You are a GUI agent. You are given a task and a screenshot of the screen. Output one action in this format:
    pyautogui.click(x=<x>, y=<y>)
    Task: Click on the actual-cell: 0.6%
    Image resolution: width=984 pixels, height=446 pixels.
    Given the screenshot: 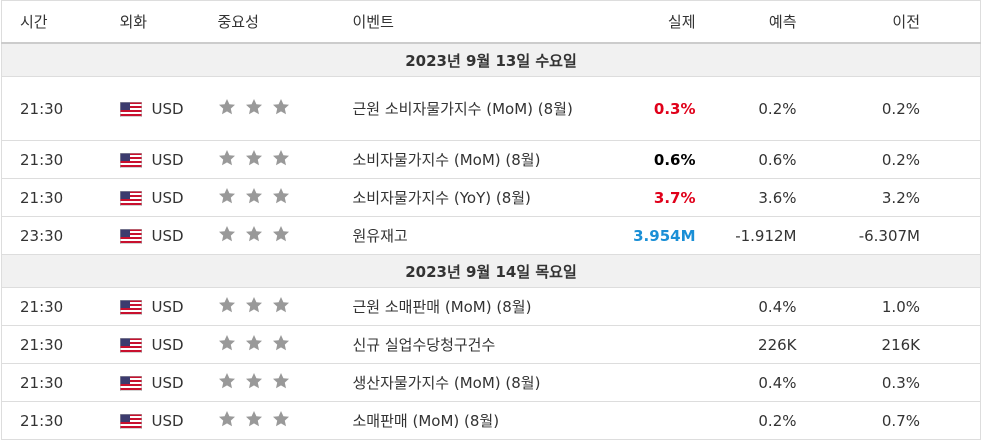 What is the action you would take?
    pyautogui.click(x=661, y=159)
    